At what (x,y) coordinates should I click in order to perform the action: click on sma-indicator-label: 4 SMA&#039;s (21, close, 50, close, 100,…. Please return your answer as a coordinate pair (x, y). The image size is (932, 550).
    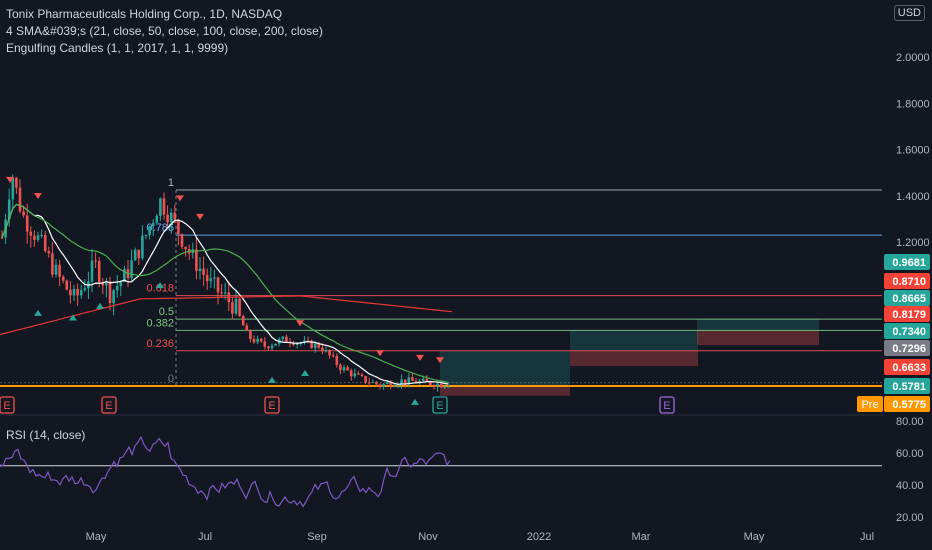
    Looking at the image, I should click on (164, 31).